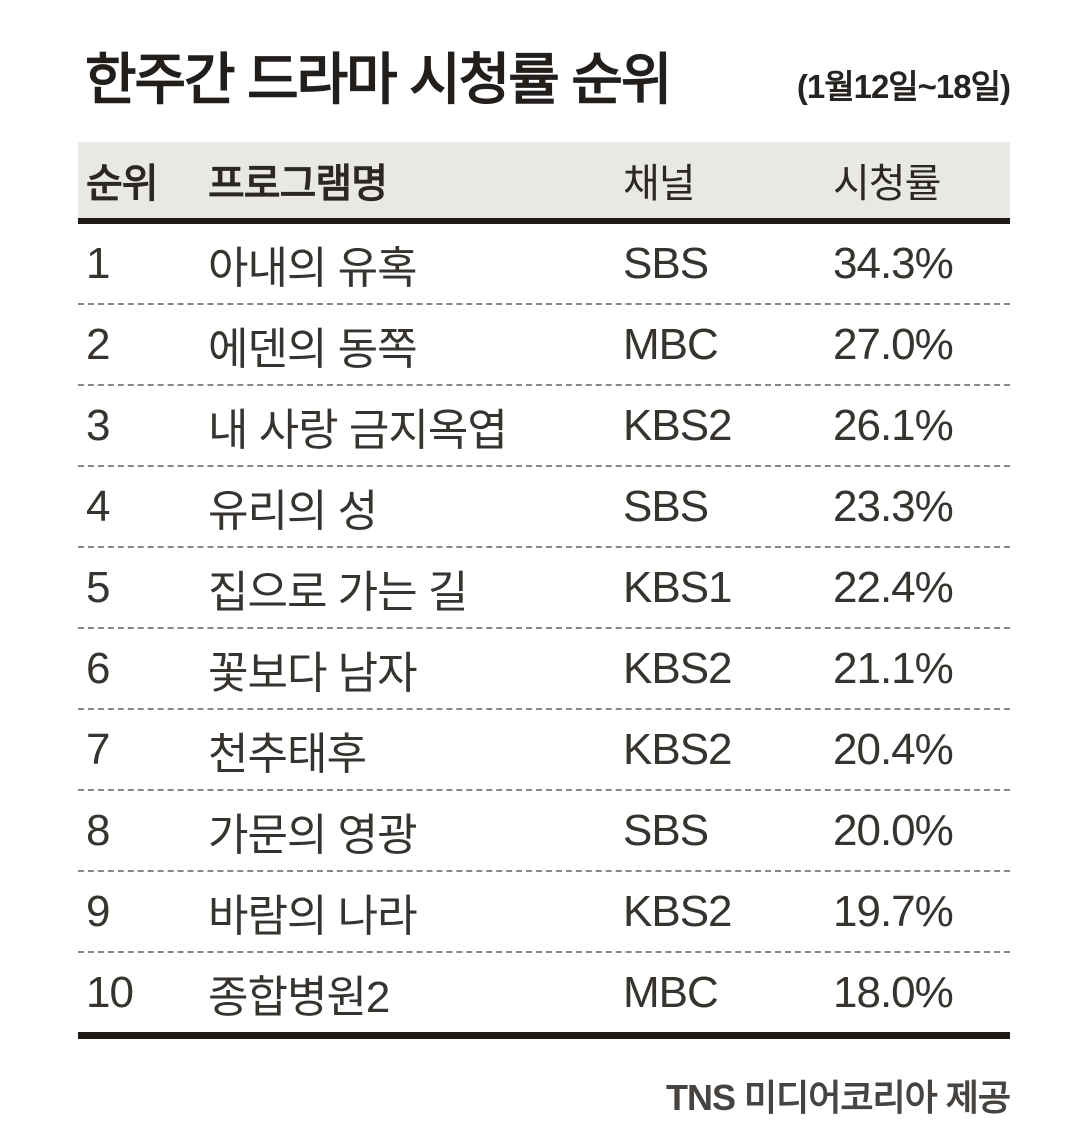 This screenshot has height=1134, width=1080. I want to click on date-range-label: (1월12일~18일), so click(903, 86).